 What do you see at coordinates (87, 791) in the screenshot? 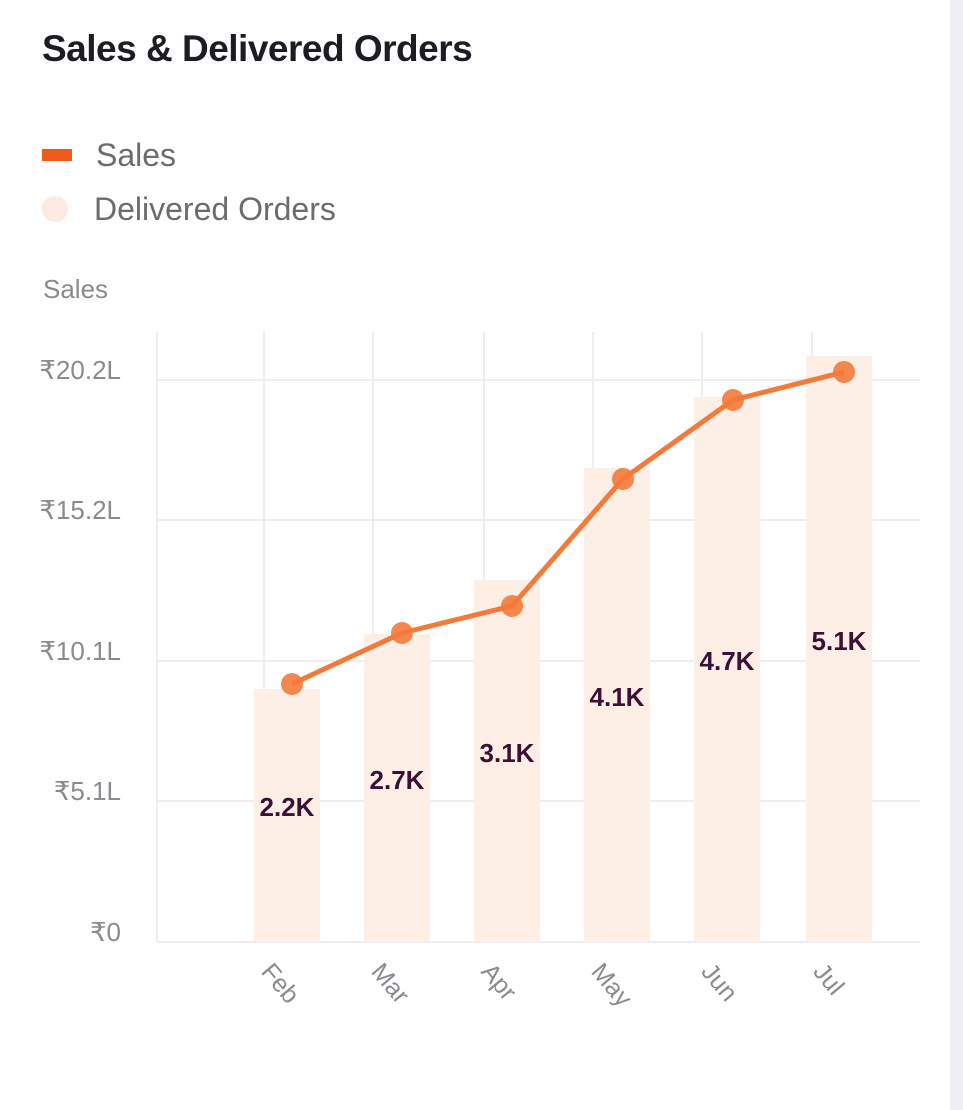
I see `y-tick: ₹5.1L` at bounding box center [87, 791].